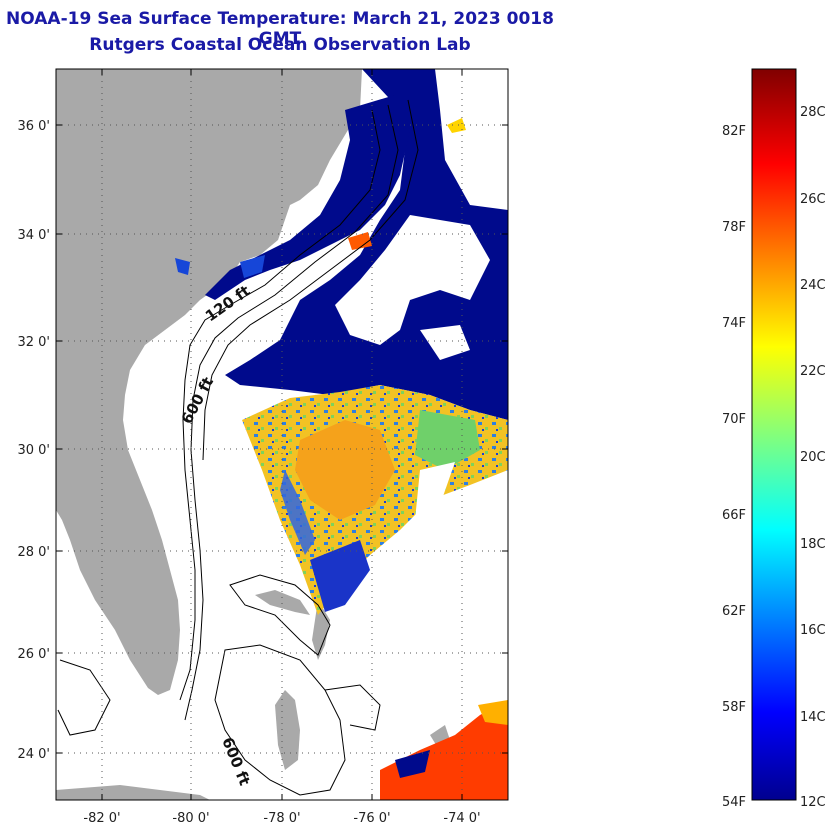 The image size is (833, 832). I want to click on colorbar-f-label: 74F, so click(734, 323).